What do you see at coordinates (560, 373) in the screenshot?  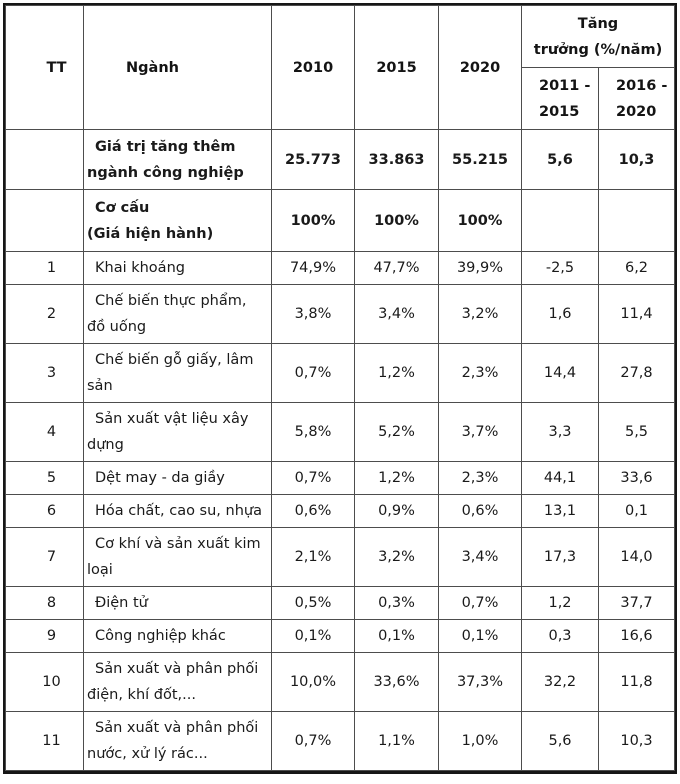 I see `growth-2011-2015-cell: 14,4` at bounding box center [560, 373].